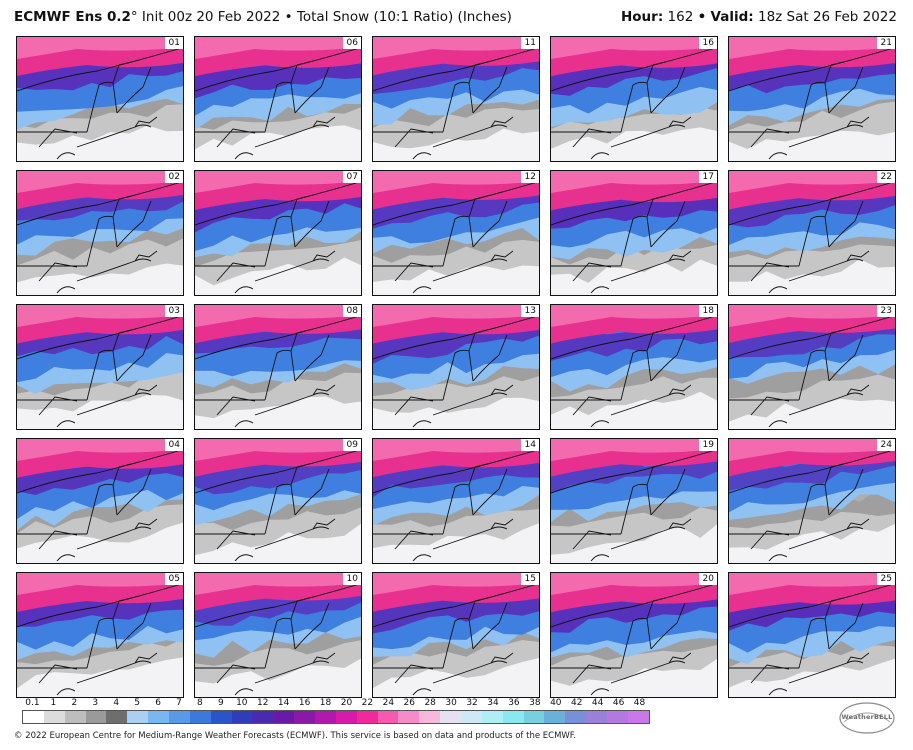  I want to click on snowfall-colorbar, so click(336, 717).